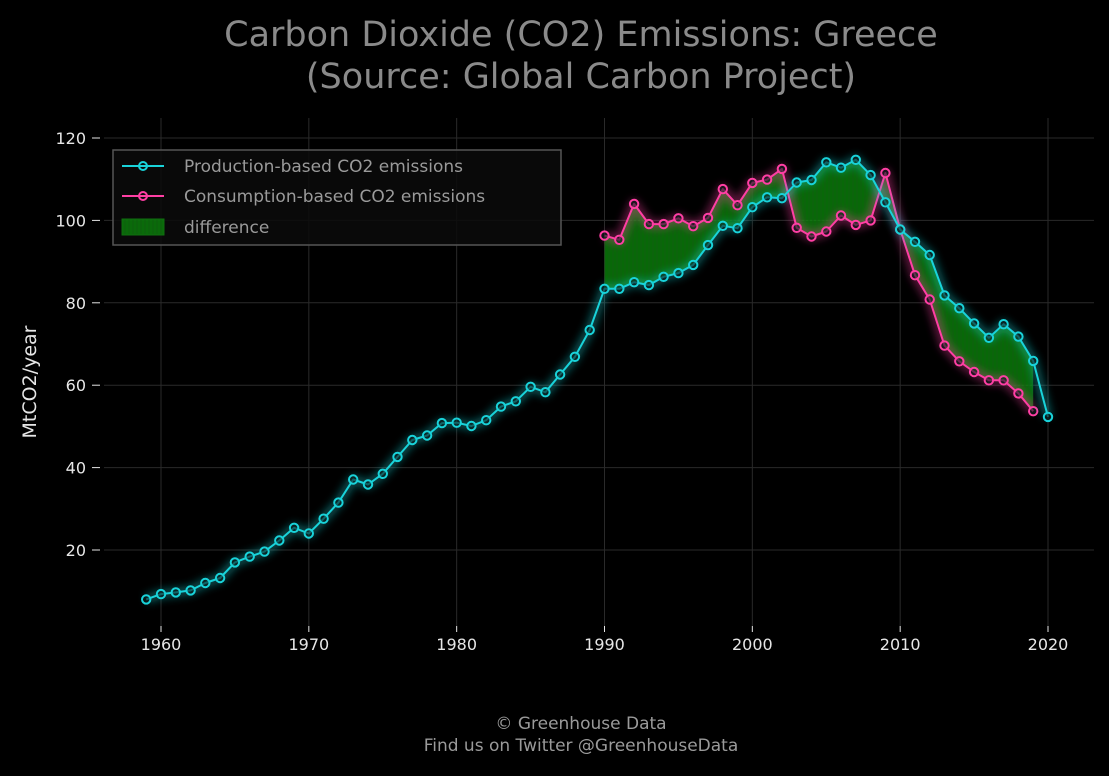  What do you see at coordinates (456, 644) in the screenshot?
I see `x-tick-label: 1980` at bounding box center [456, 644].